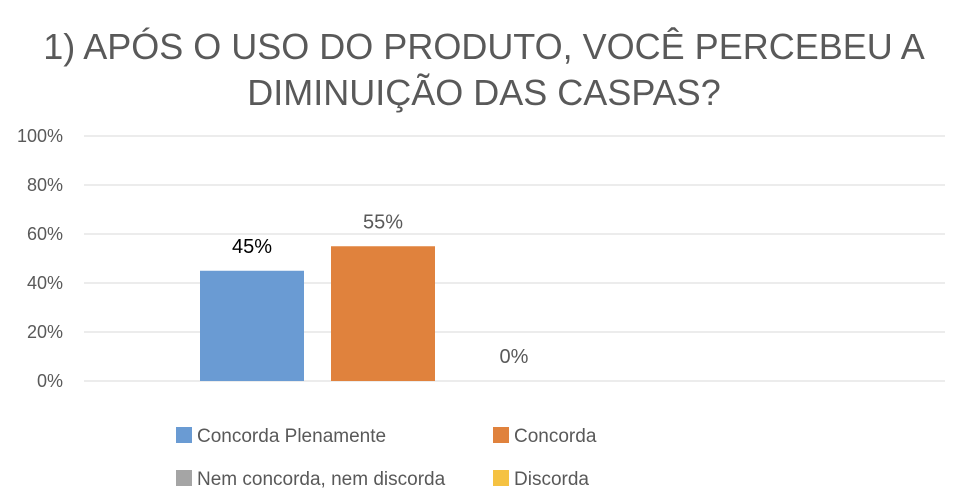 The image size is (967, 497). What do you see at coordinates (45, 283) in the screenshot?
I see `y-tick-label: 40%` at bounding box center [45, 283].